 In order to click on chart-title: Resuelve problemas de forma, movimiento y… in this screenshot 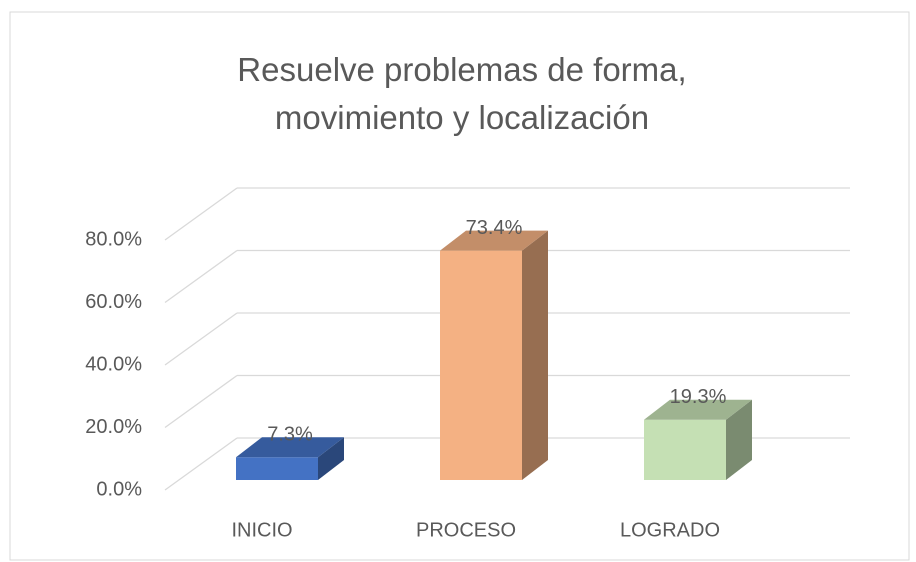, I will do `click(461, 93)`.